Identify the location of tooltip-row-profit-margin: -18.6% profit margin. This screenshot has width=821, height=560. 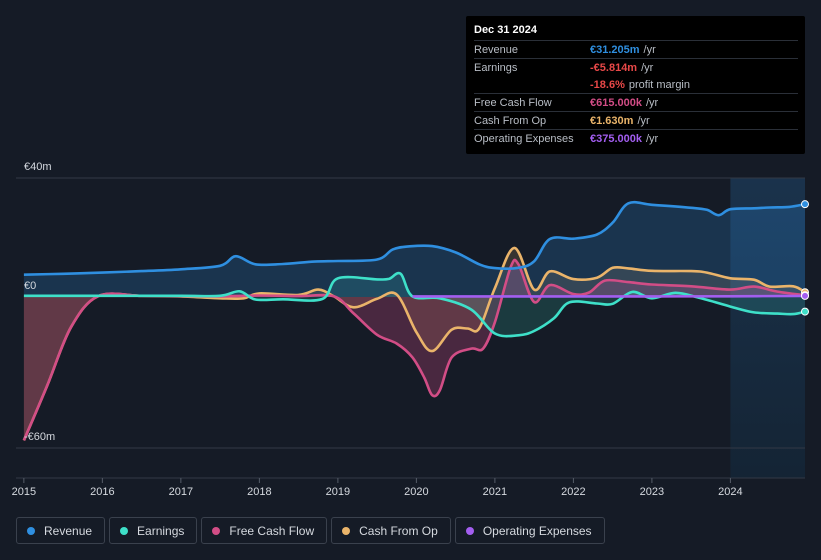
(636, 84).